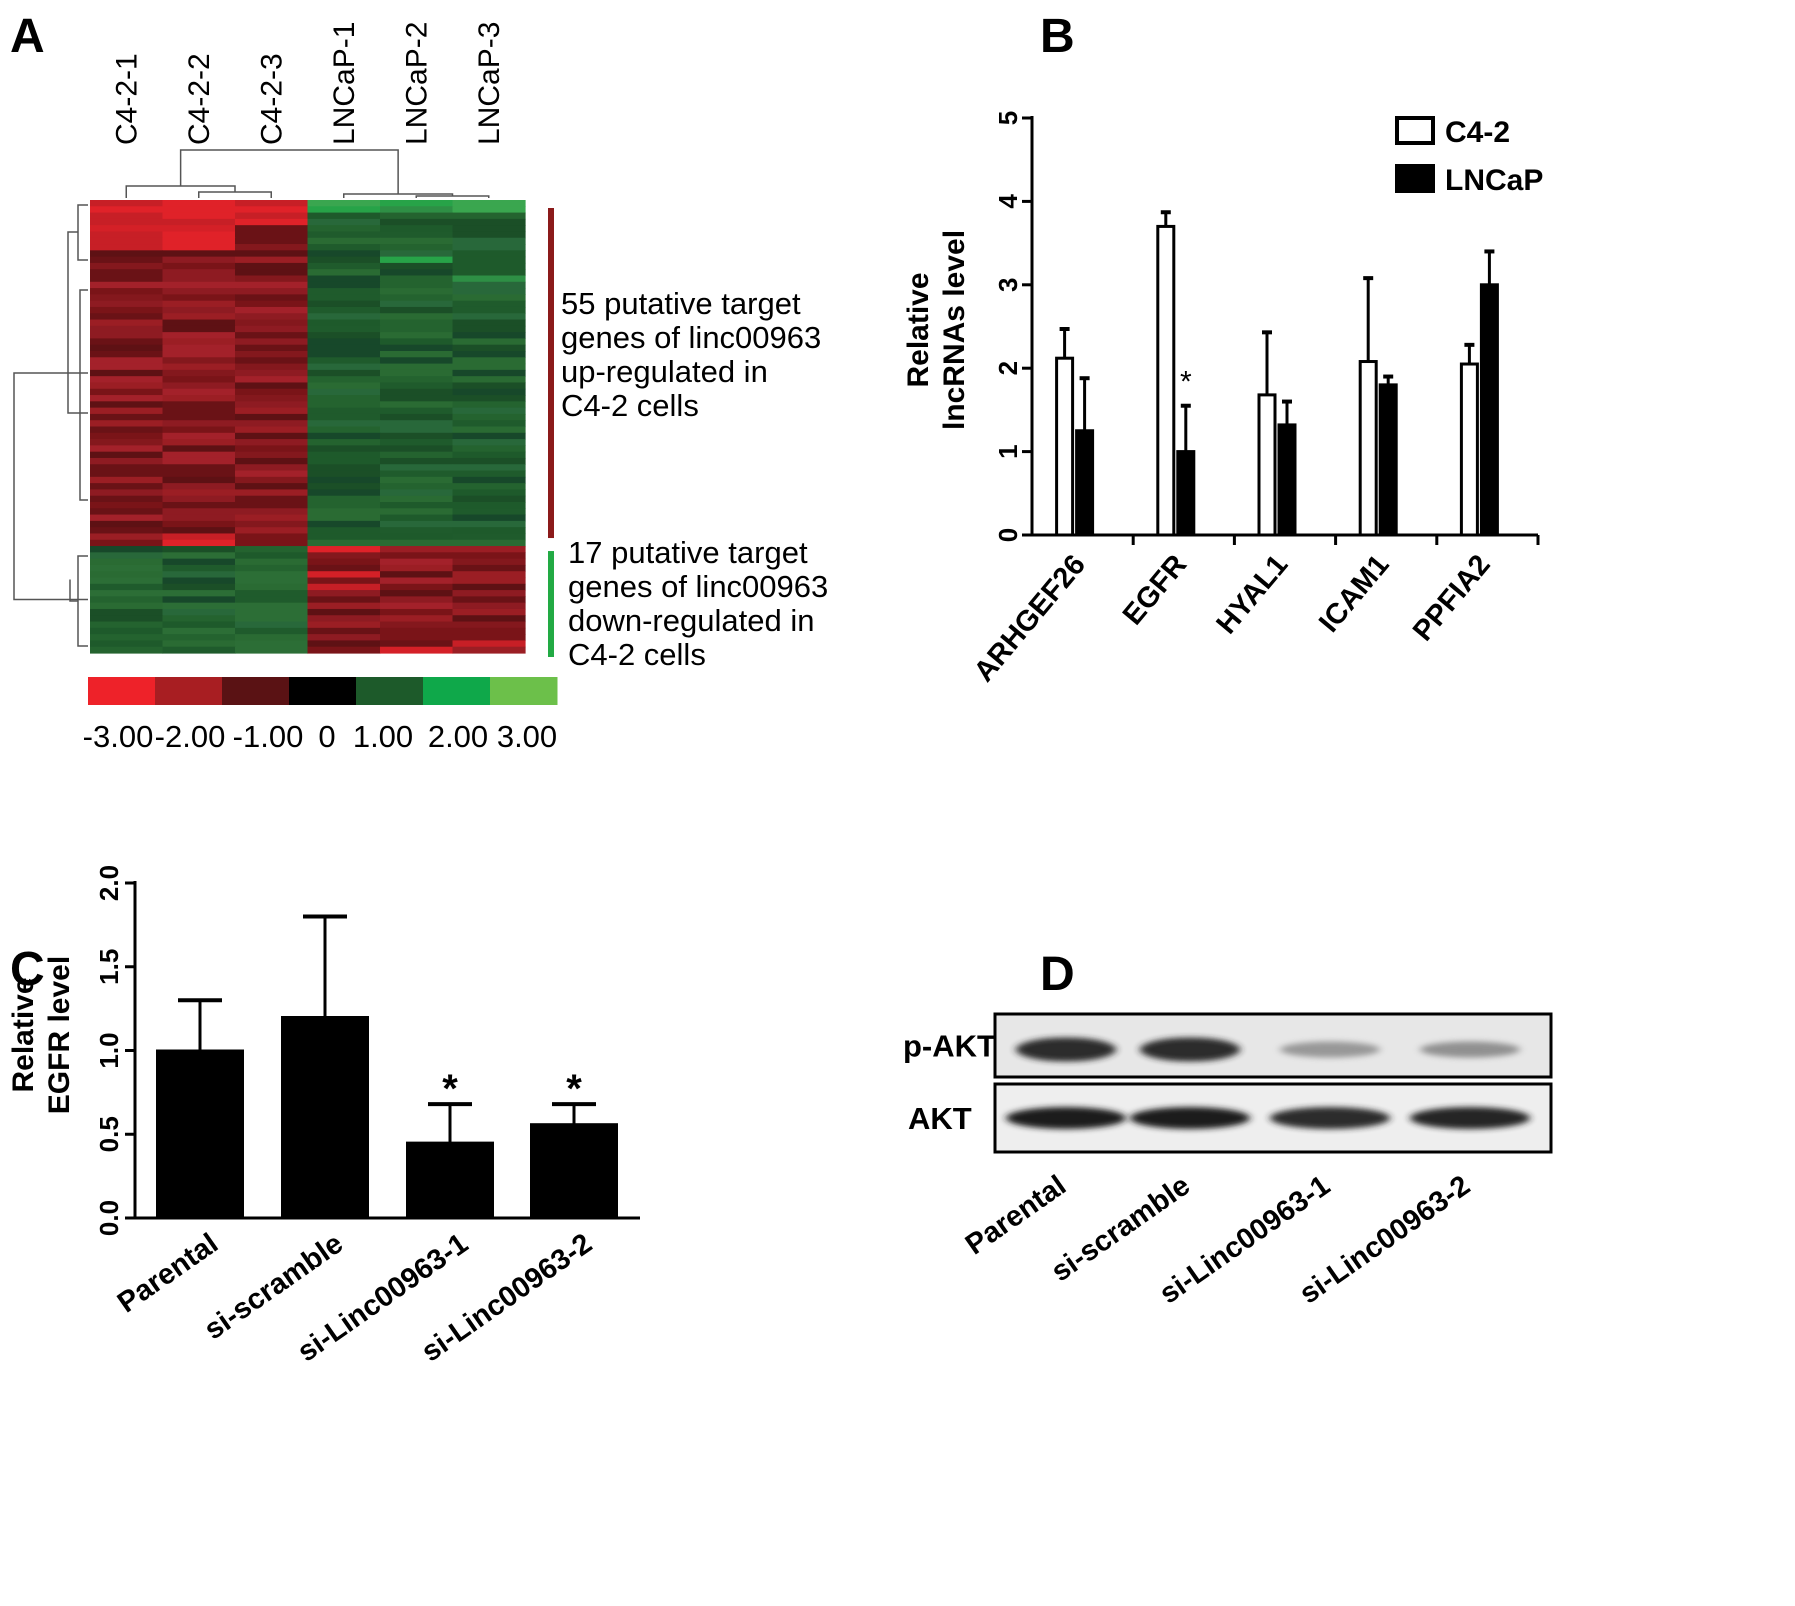 This screenshot has width=1795, height=1606. I want to click on panel-label-a: A, so click(27, 36).